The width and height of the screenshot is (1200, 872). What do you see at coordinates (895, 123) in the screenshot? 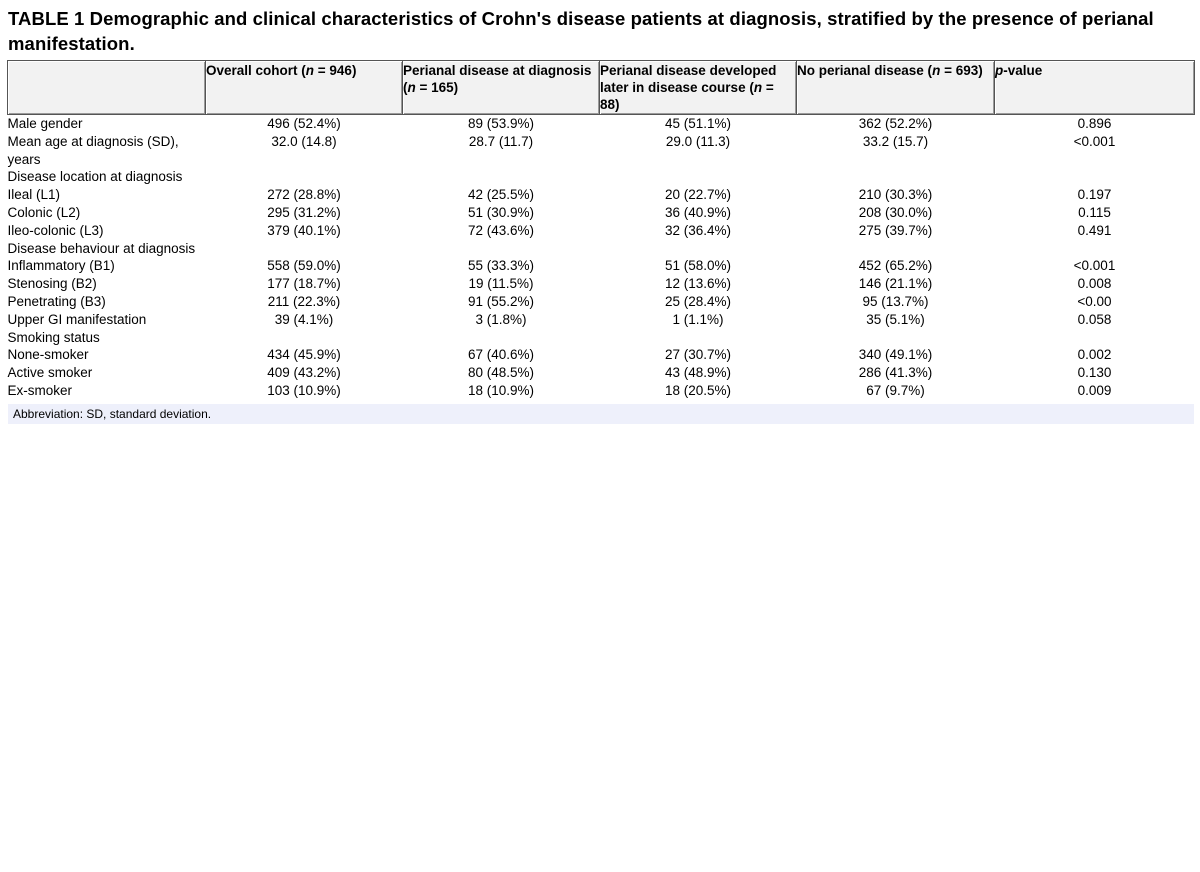
I see `table-cell: 362 (52.2%)` at bounding box center [895, 123].